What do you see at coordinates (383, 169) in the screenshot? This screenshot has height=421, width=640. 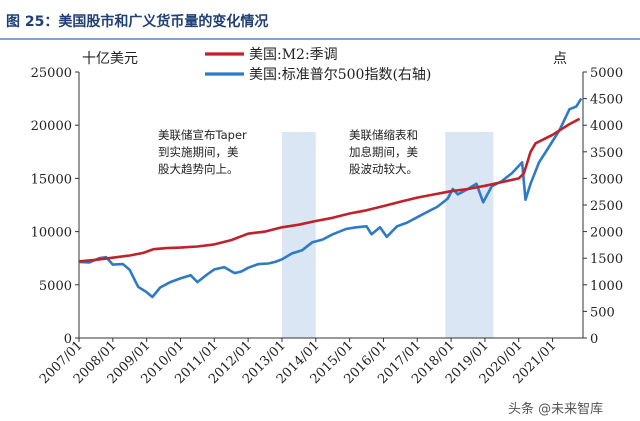 I see `annotation-line: 股波动较大。` at bounding box center [383, 169].